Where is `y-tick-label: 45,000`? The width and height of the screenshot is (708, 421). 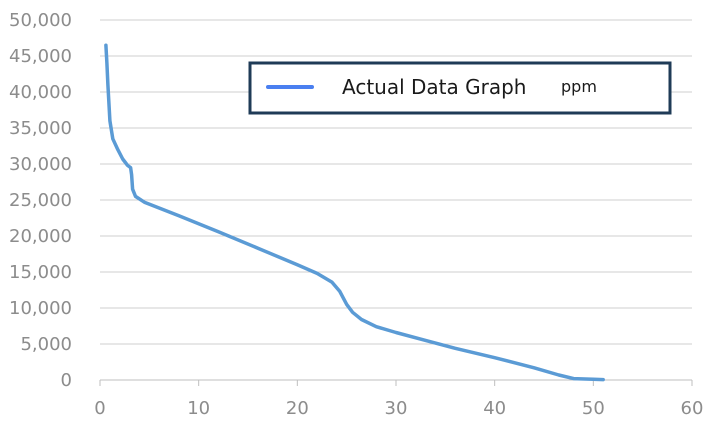 y-tick-label: 45,000 is located at coordinates (40, 56).